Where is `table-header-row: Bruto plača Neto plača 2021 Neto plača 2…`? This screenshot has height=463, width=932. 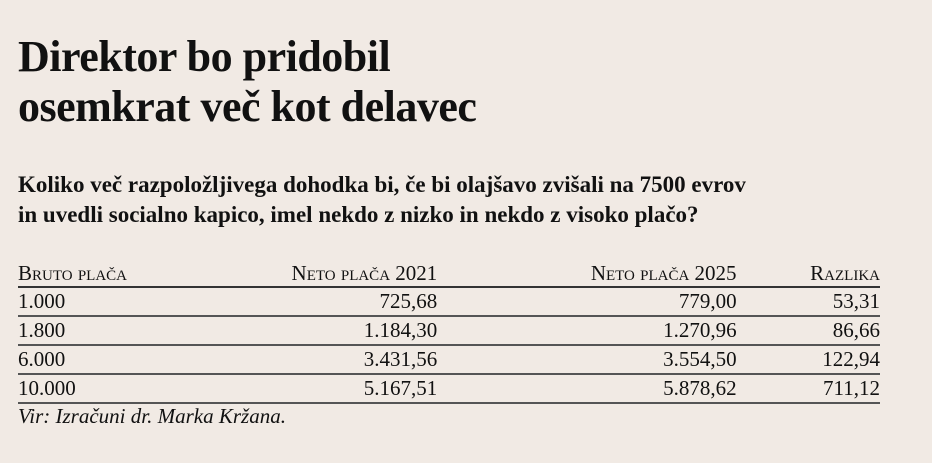
table-header-row: Bruto plača Neto plača 2021 Neto plača 2… is located at coordinates (449, 272).